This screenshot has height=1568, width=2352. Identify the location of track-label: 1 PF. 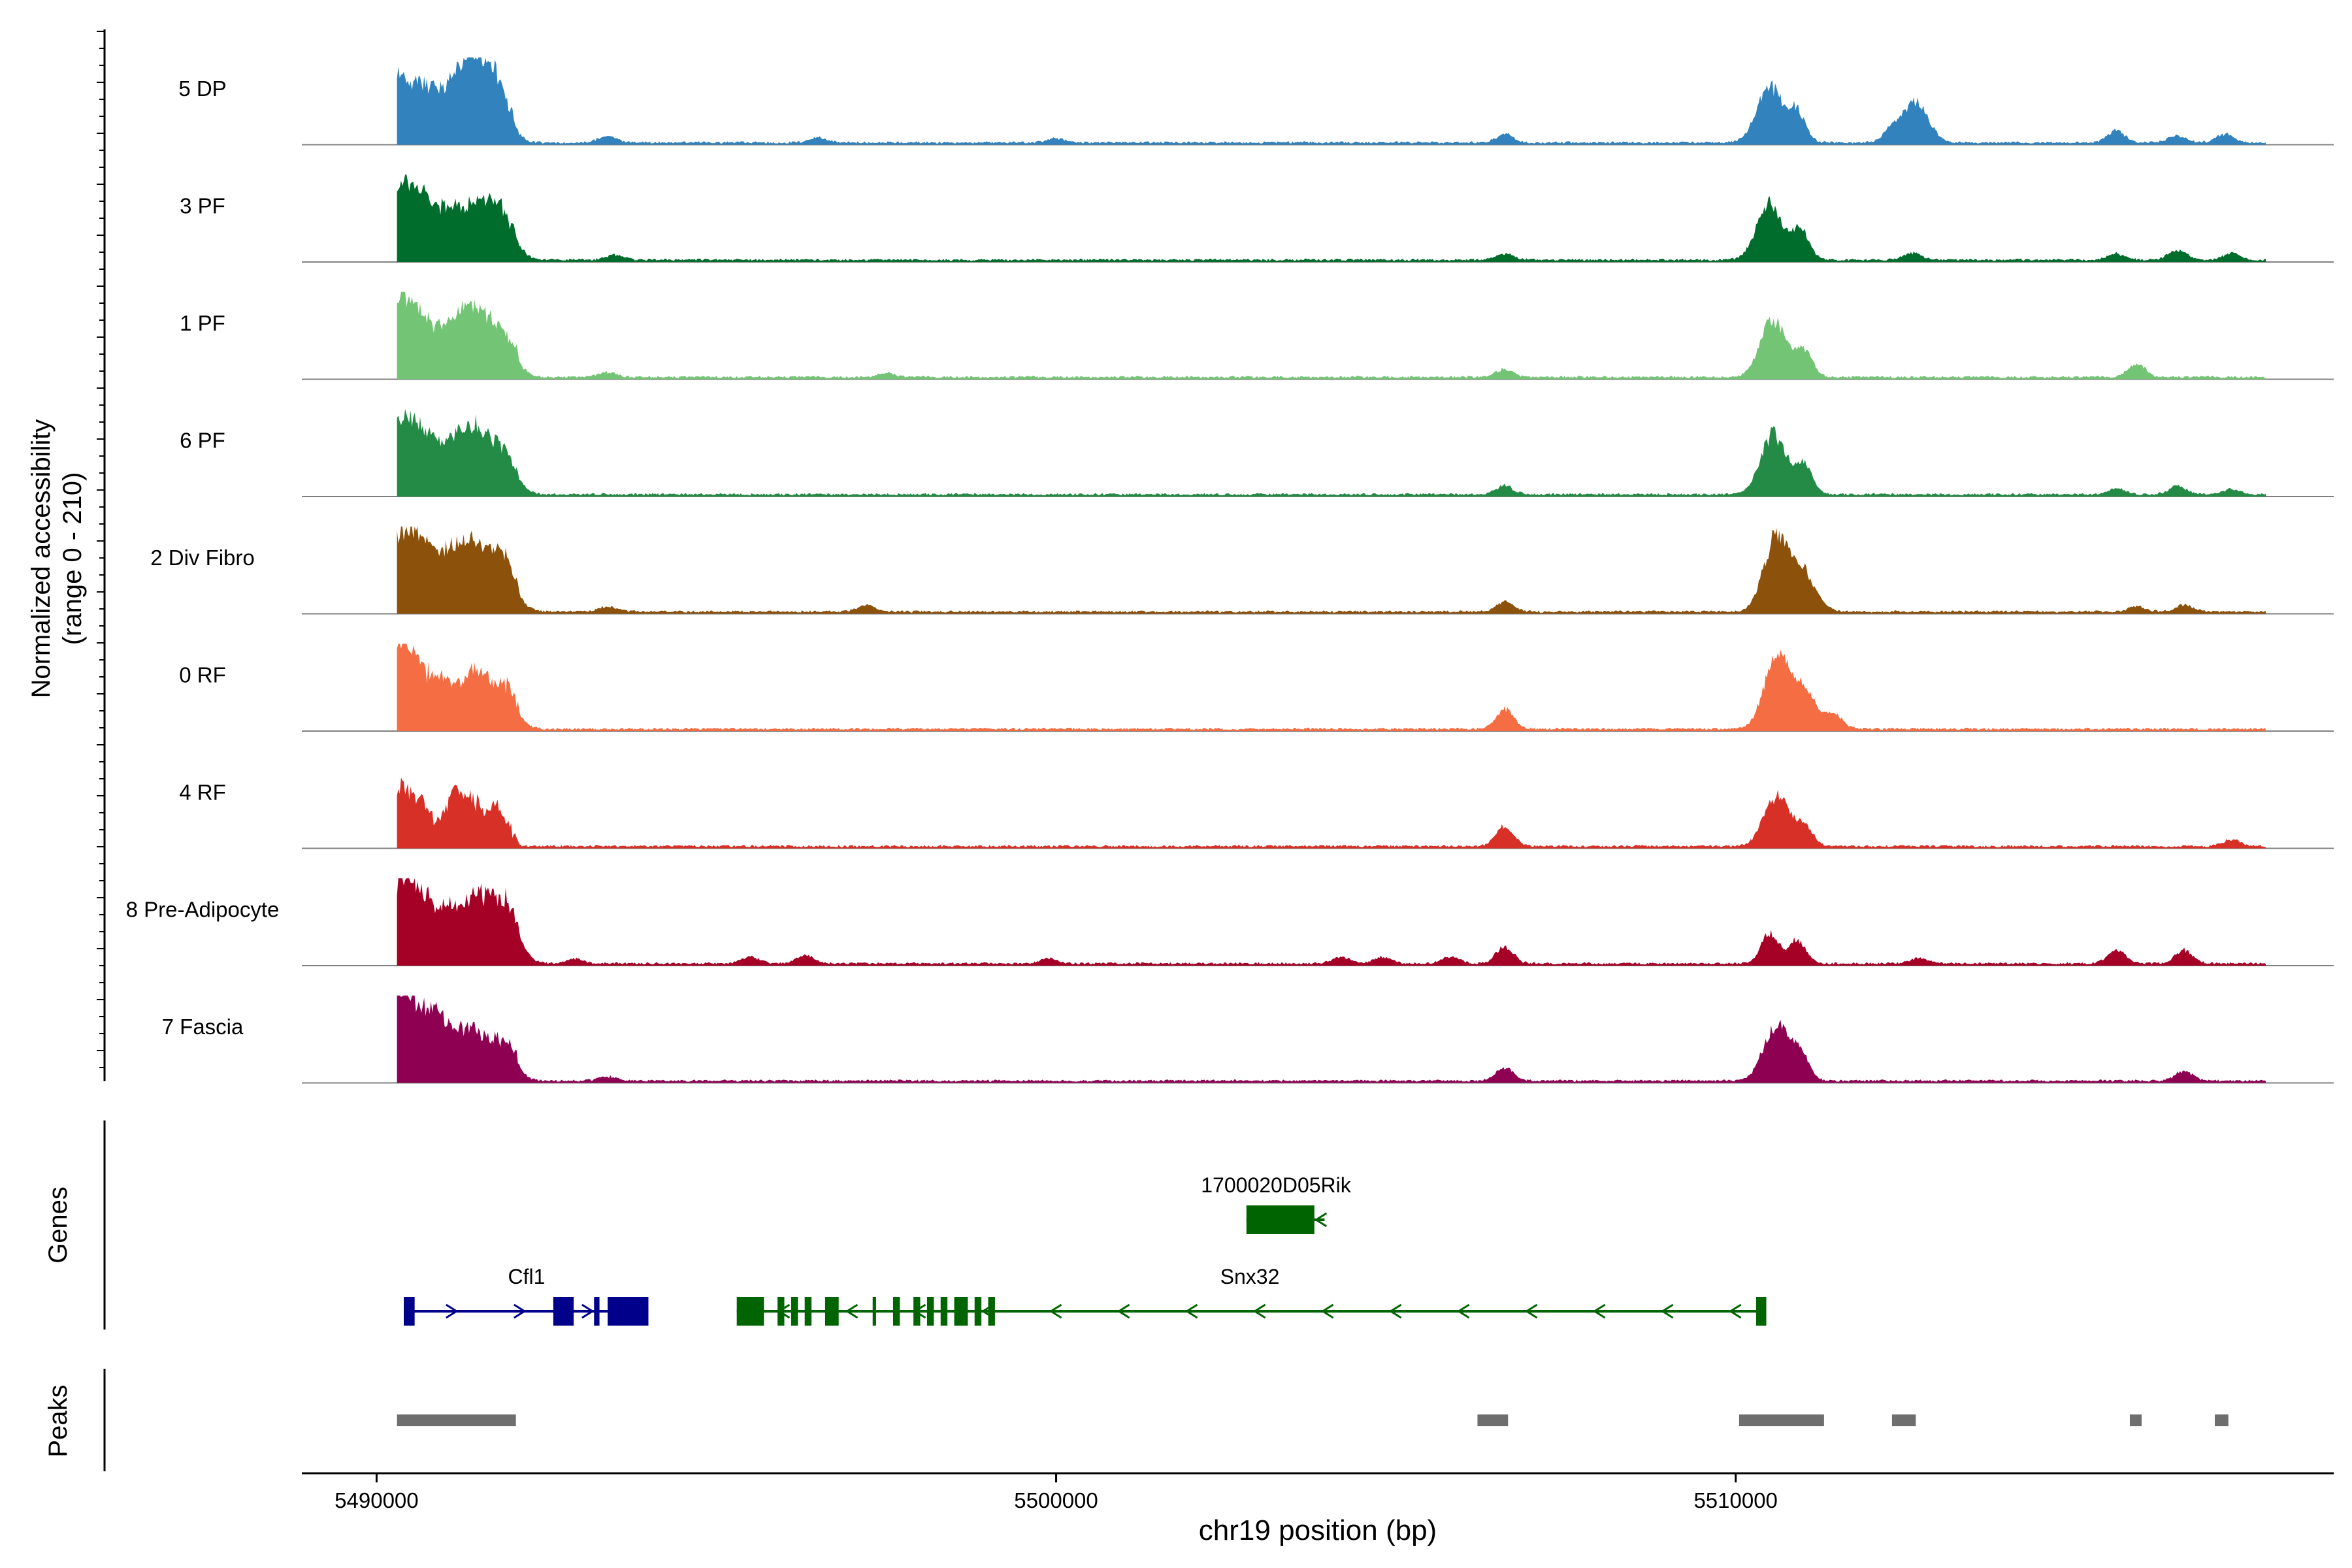
(202, 323).